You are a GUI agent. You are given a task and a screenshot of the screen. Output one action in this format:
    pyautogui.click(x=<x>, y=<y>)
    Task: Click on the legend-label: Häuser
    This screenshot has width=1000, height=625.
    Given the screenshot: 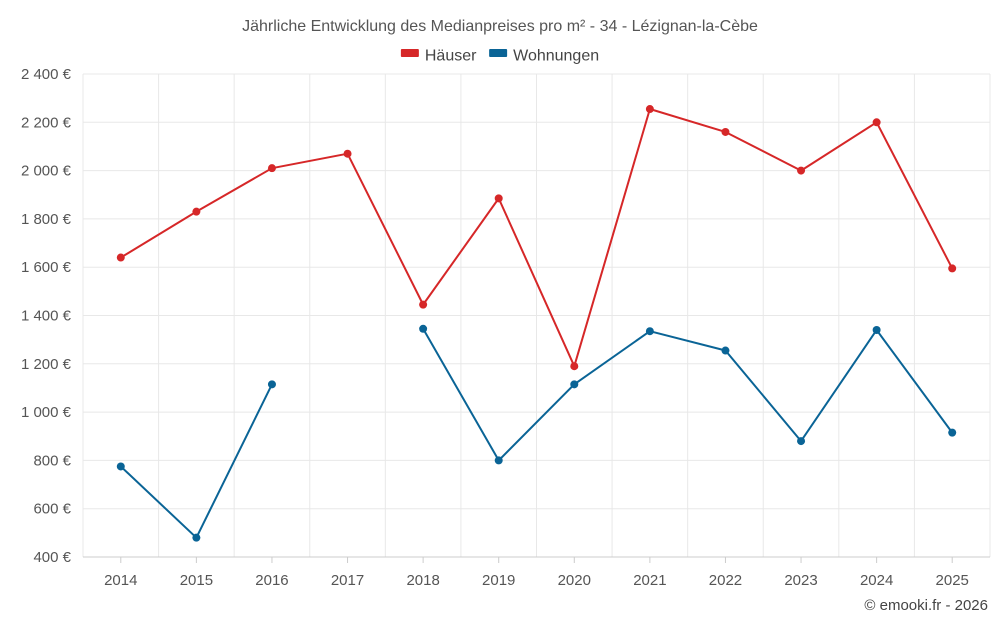 What is the action you would take?
    pyautogui.click(x=451, y=55)
    